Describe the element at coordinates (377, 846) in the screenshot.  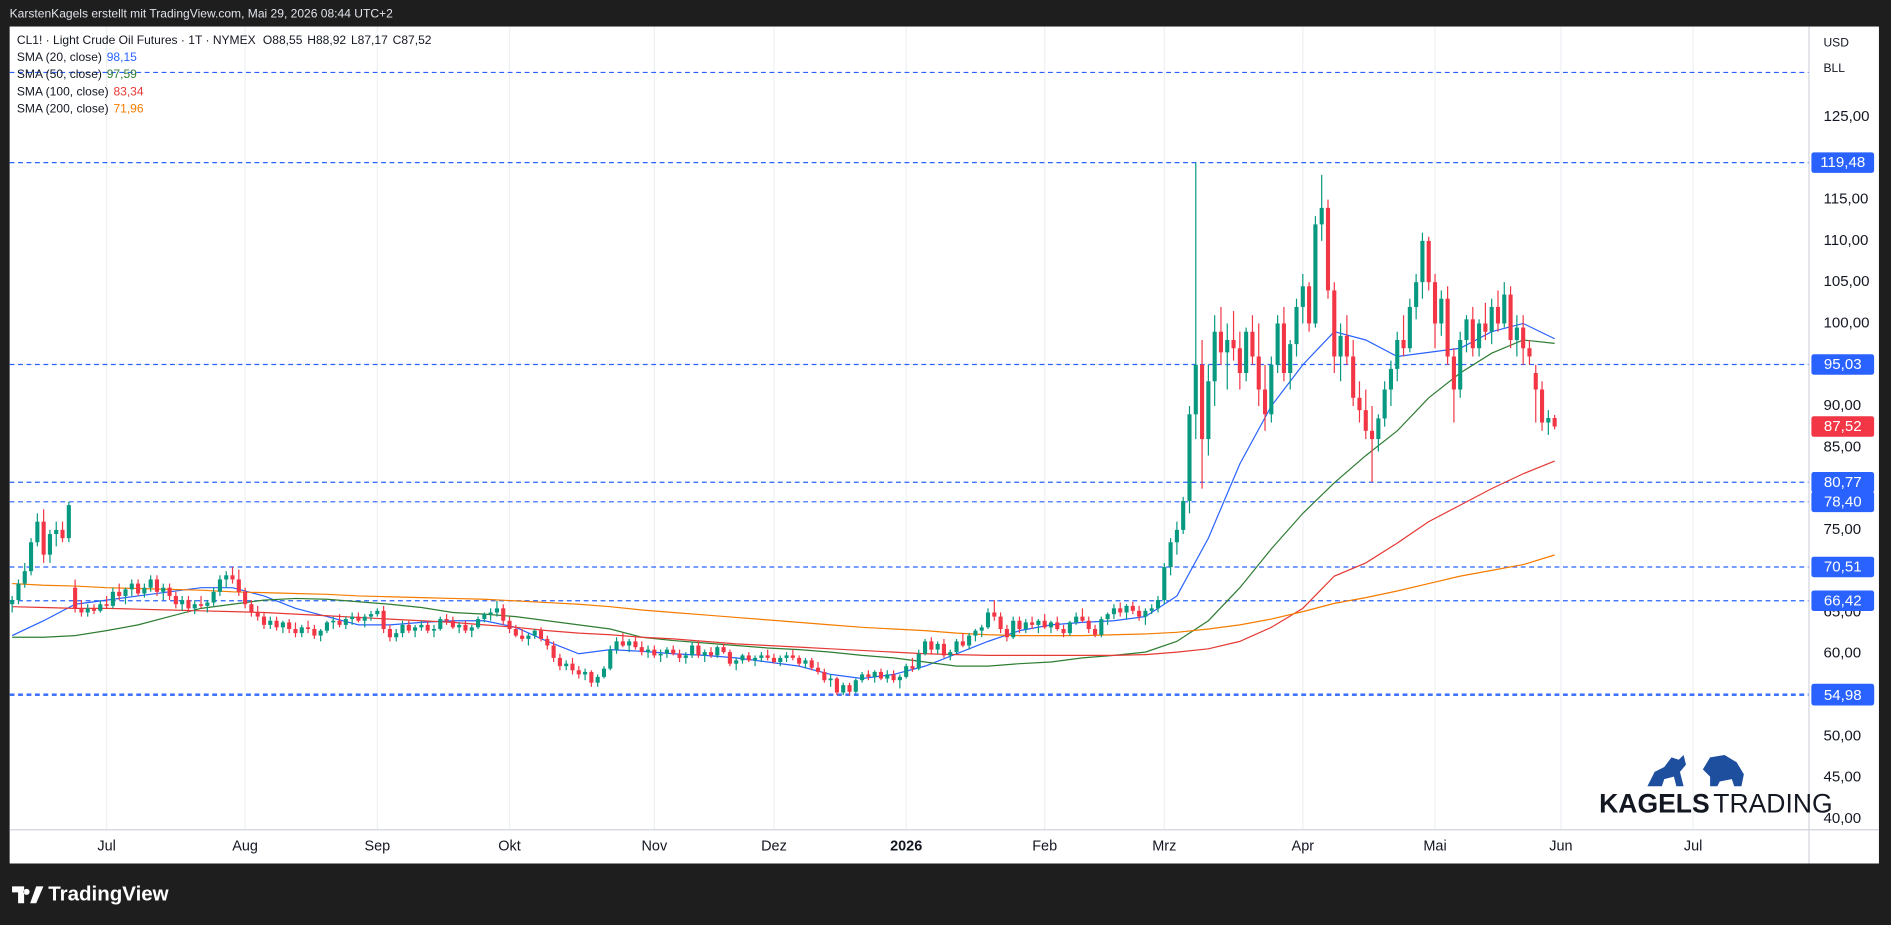
I see `x-tick-label: Sep` at that location.